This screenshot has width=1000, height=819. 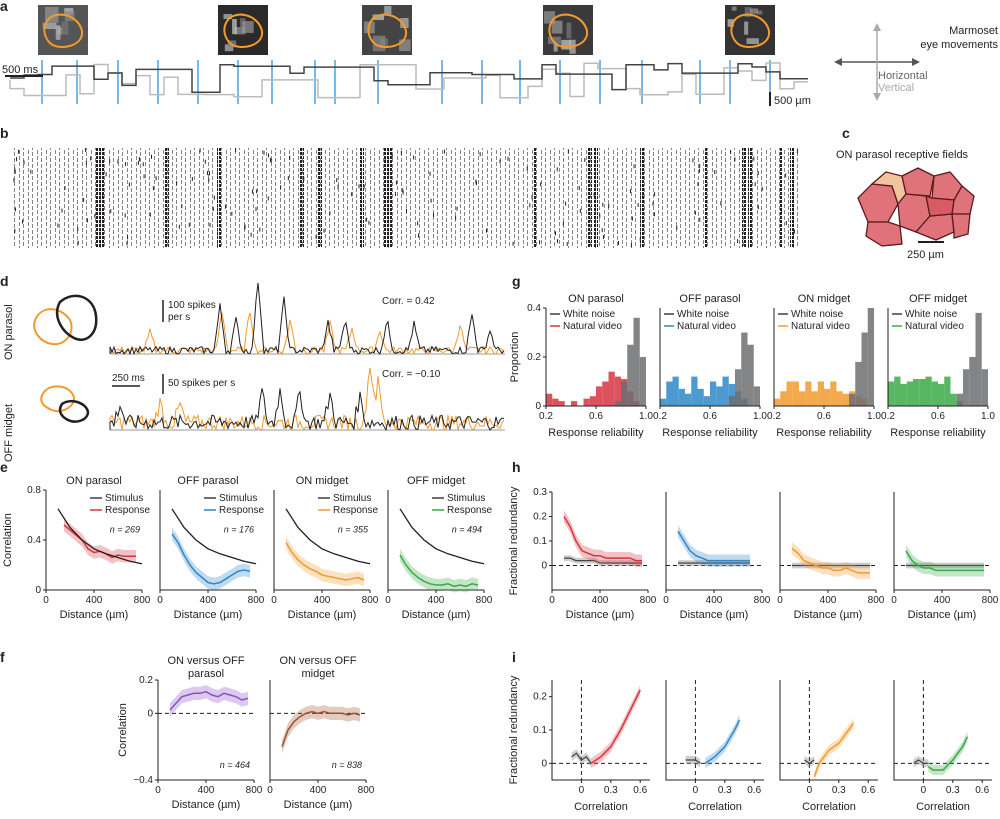 I want to click on h-response-band, so click(x=603, y=538).